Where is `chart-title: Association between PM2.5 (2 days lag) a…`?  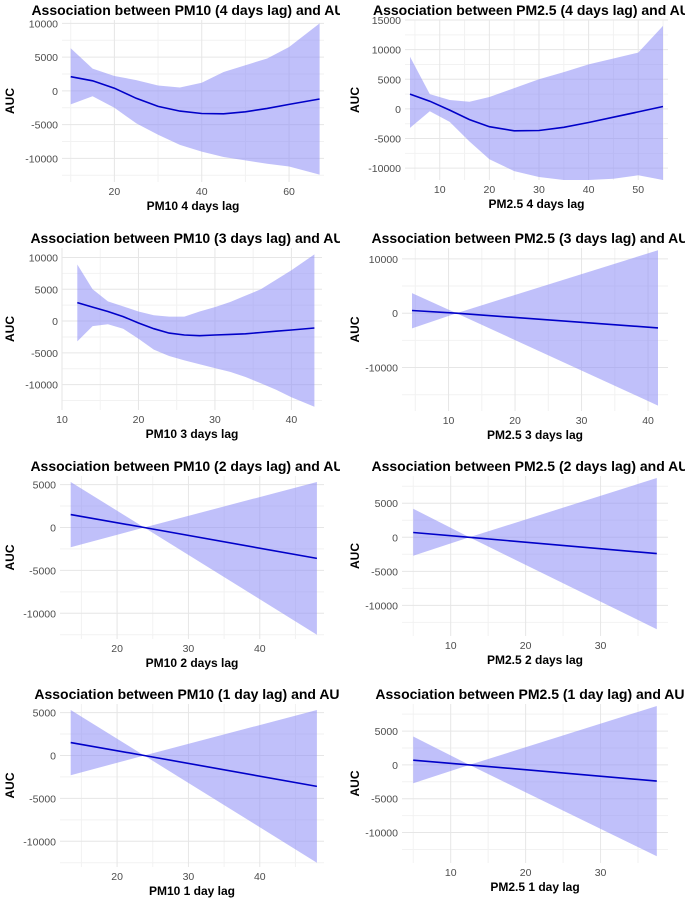 chart-title: Association between PM2.5 (2 days lag) a… is located at coordinates (528, 466).